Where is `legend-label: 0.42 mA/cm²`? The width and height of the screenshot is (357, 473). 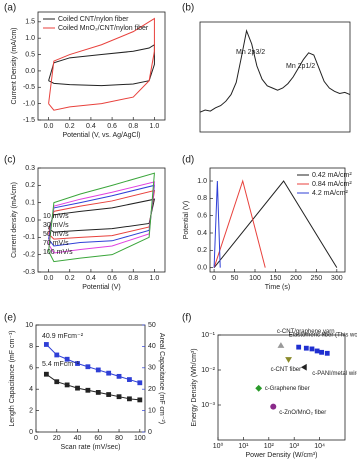 legend-label: 0.42 mA/cm² is located at coordinates (332, 175).